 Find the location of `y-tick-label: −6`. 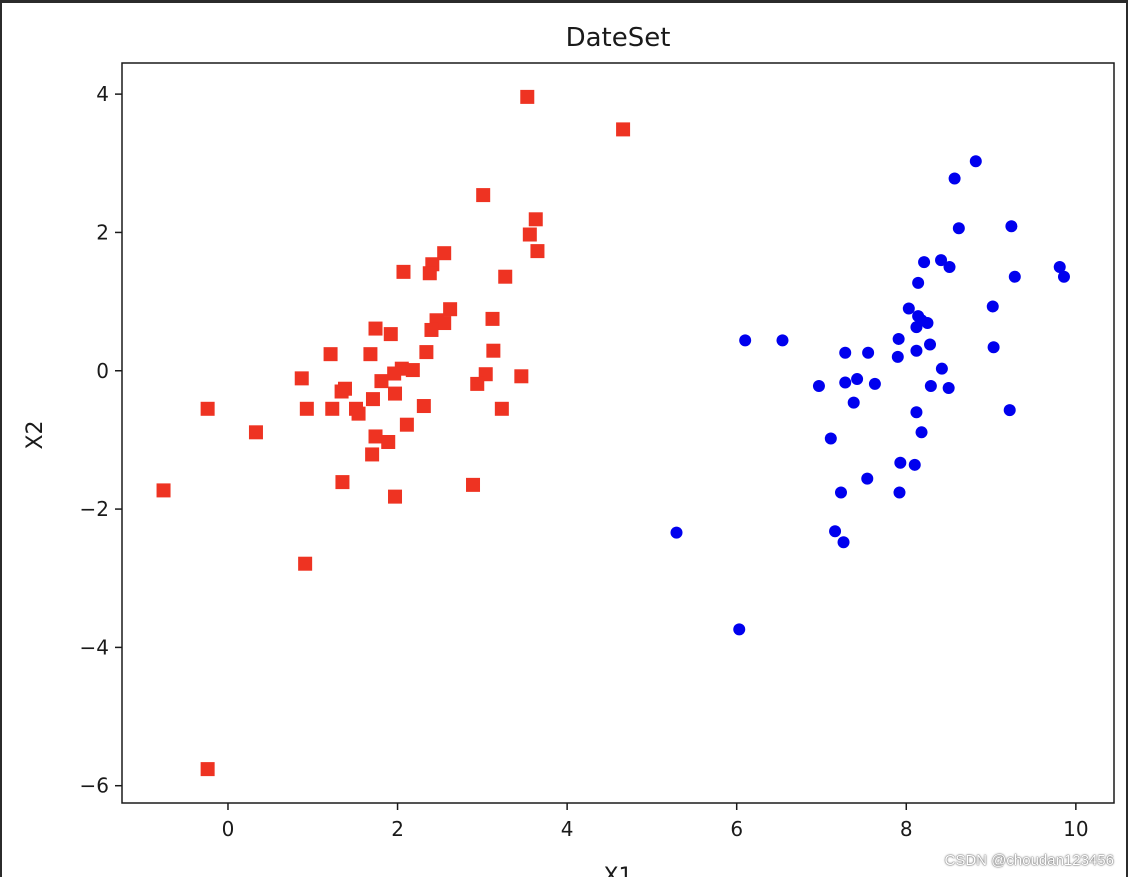

y-tick-label: −6 is located at coordinates (94, 786).